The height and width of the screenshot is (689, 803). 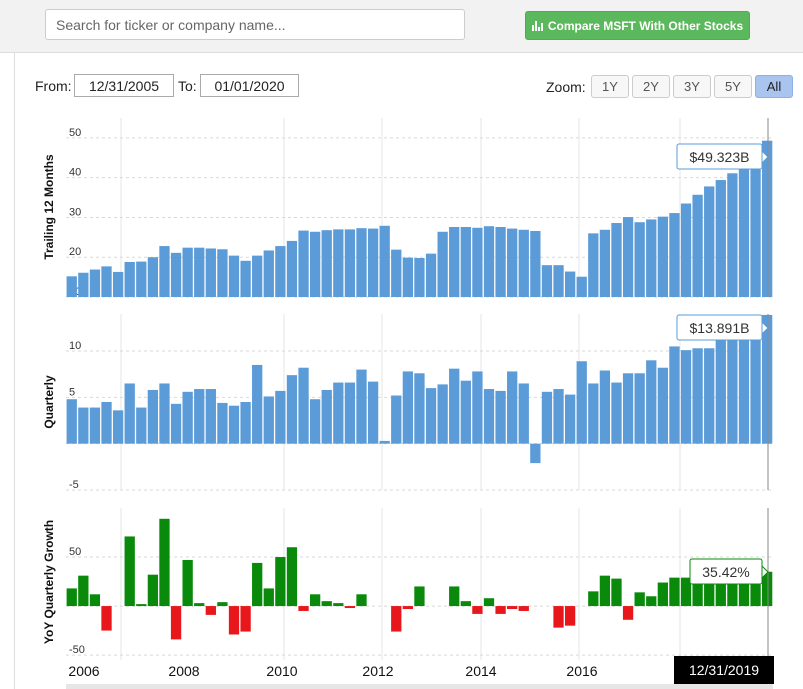 What do you see at coordinates (83, 671) in the screenshot?
I see `x-tick-label: 2006` at bounding box center [83, 671].